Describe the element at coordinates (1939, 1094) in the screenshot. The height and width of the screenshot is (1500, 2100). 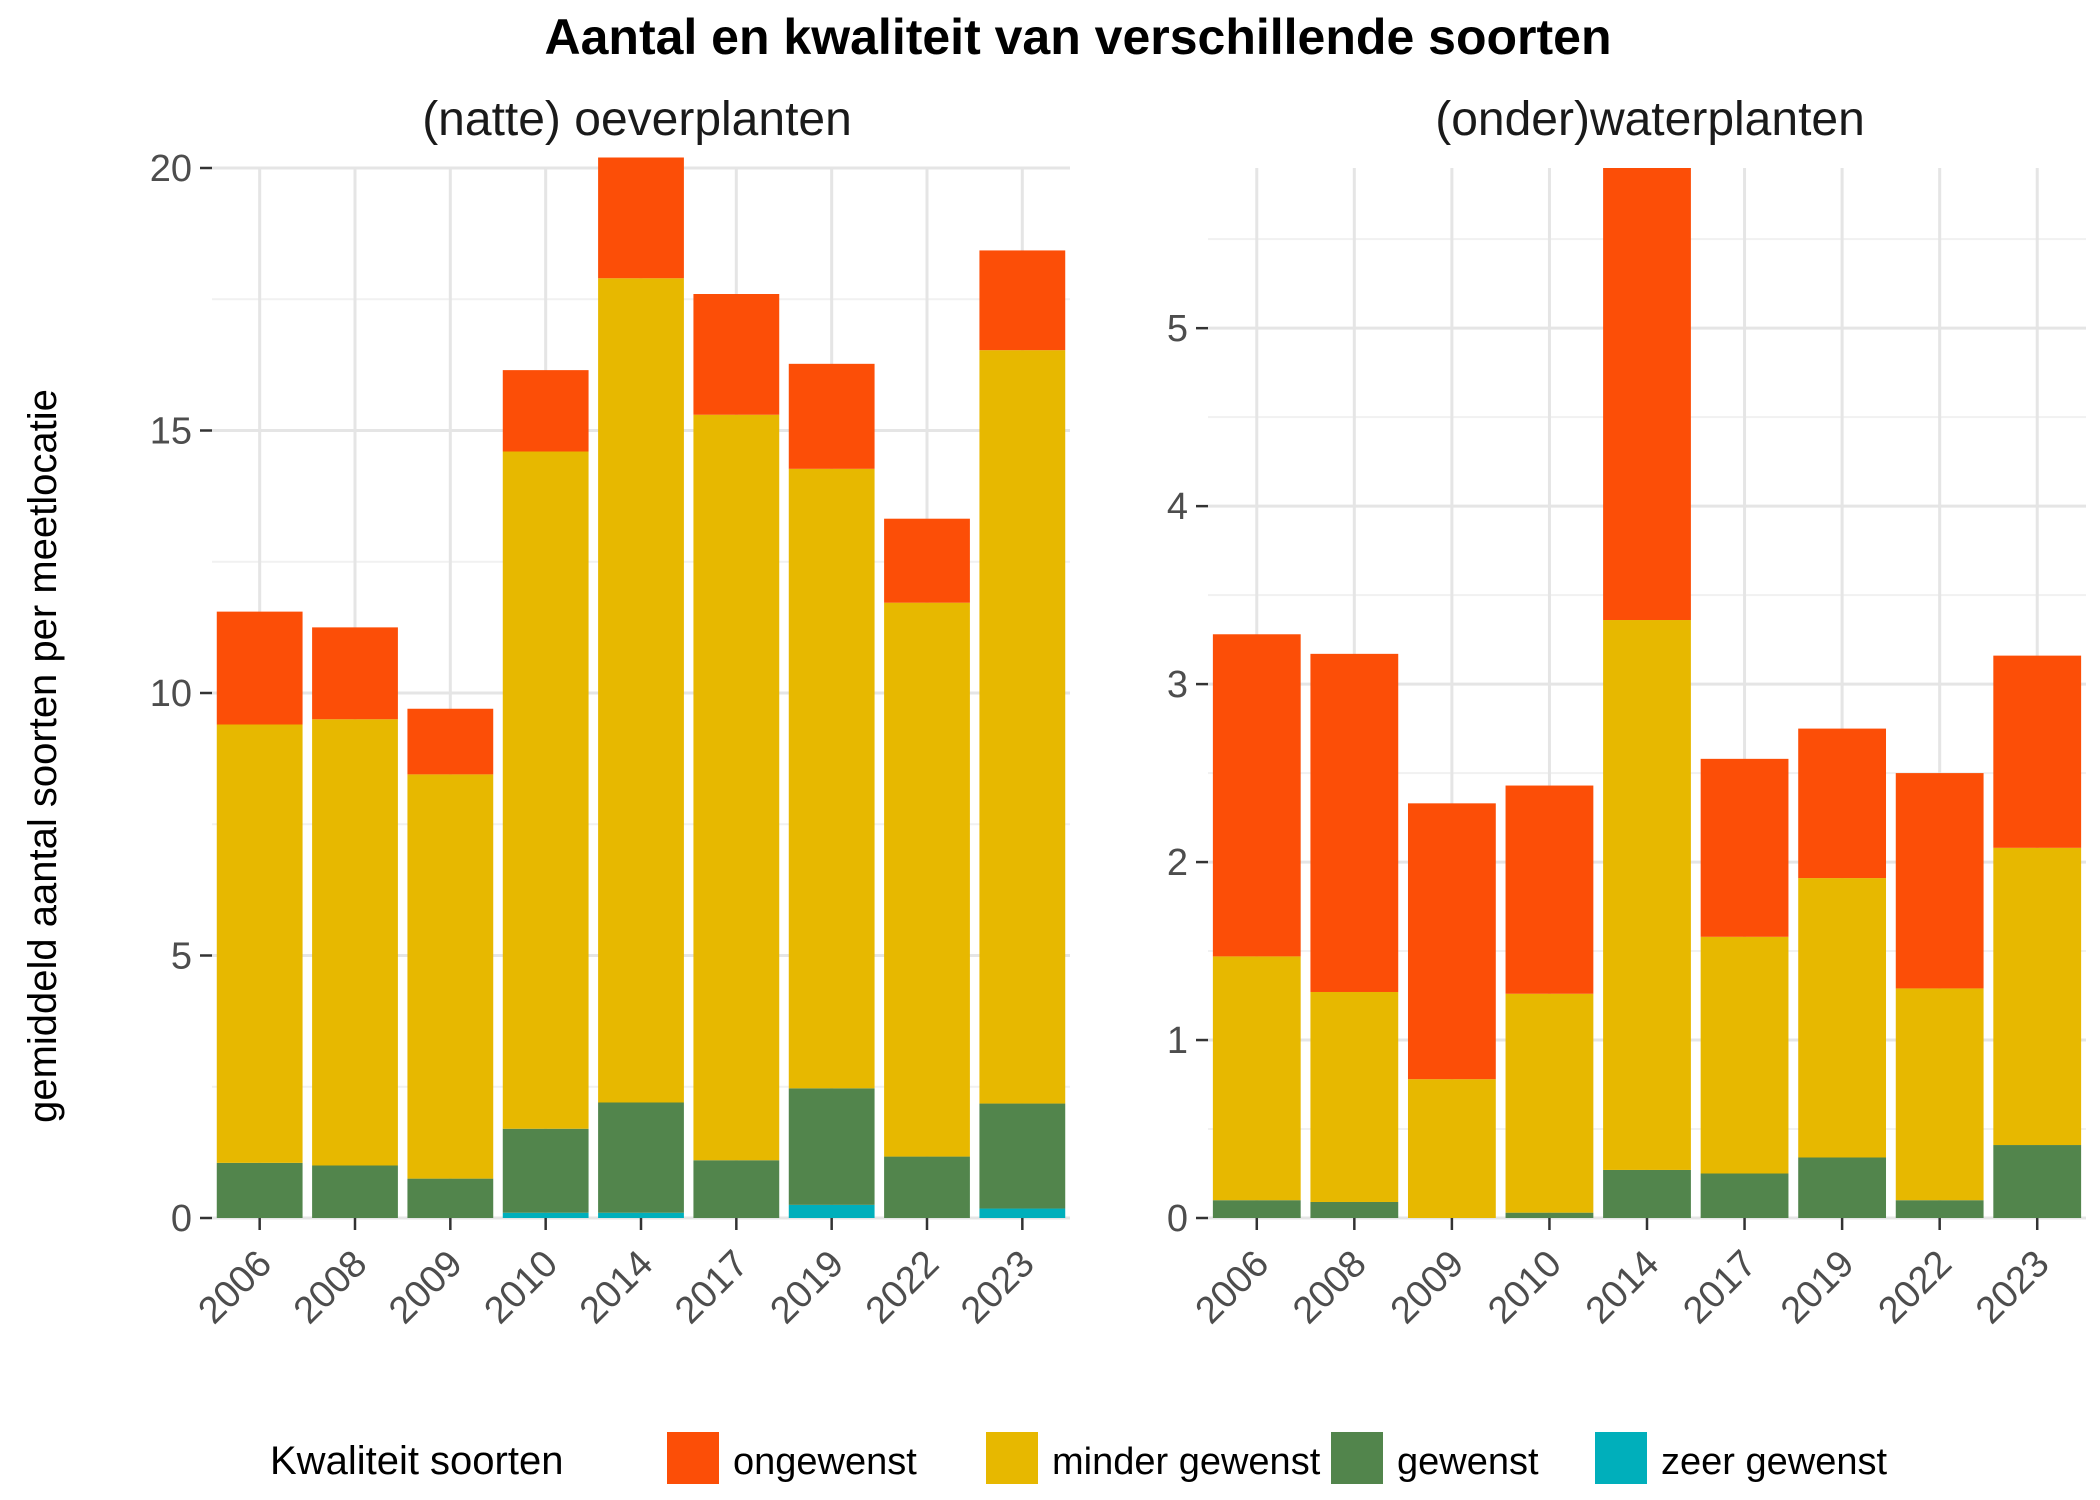
I see `bar-segment-minder-gewenst-2022` at that location.